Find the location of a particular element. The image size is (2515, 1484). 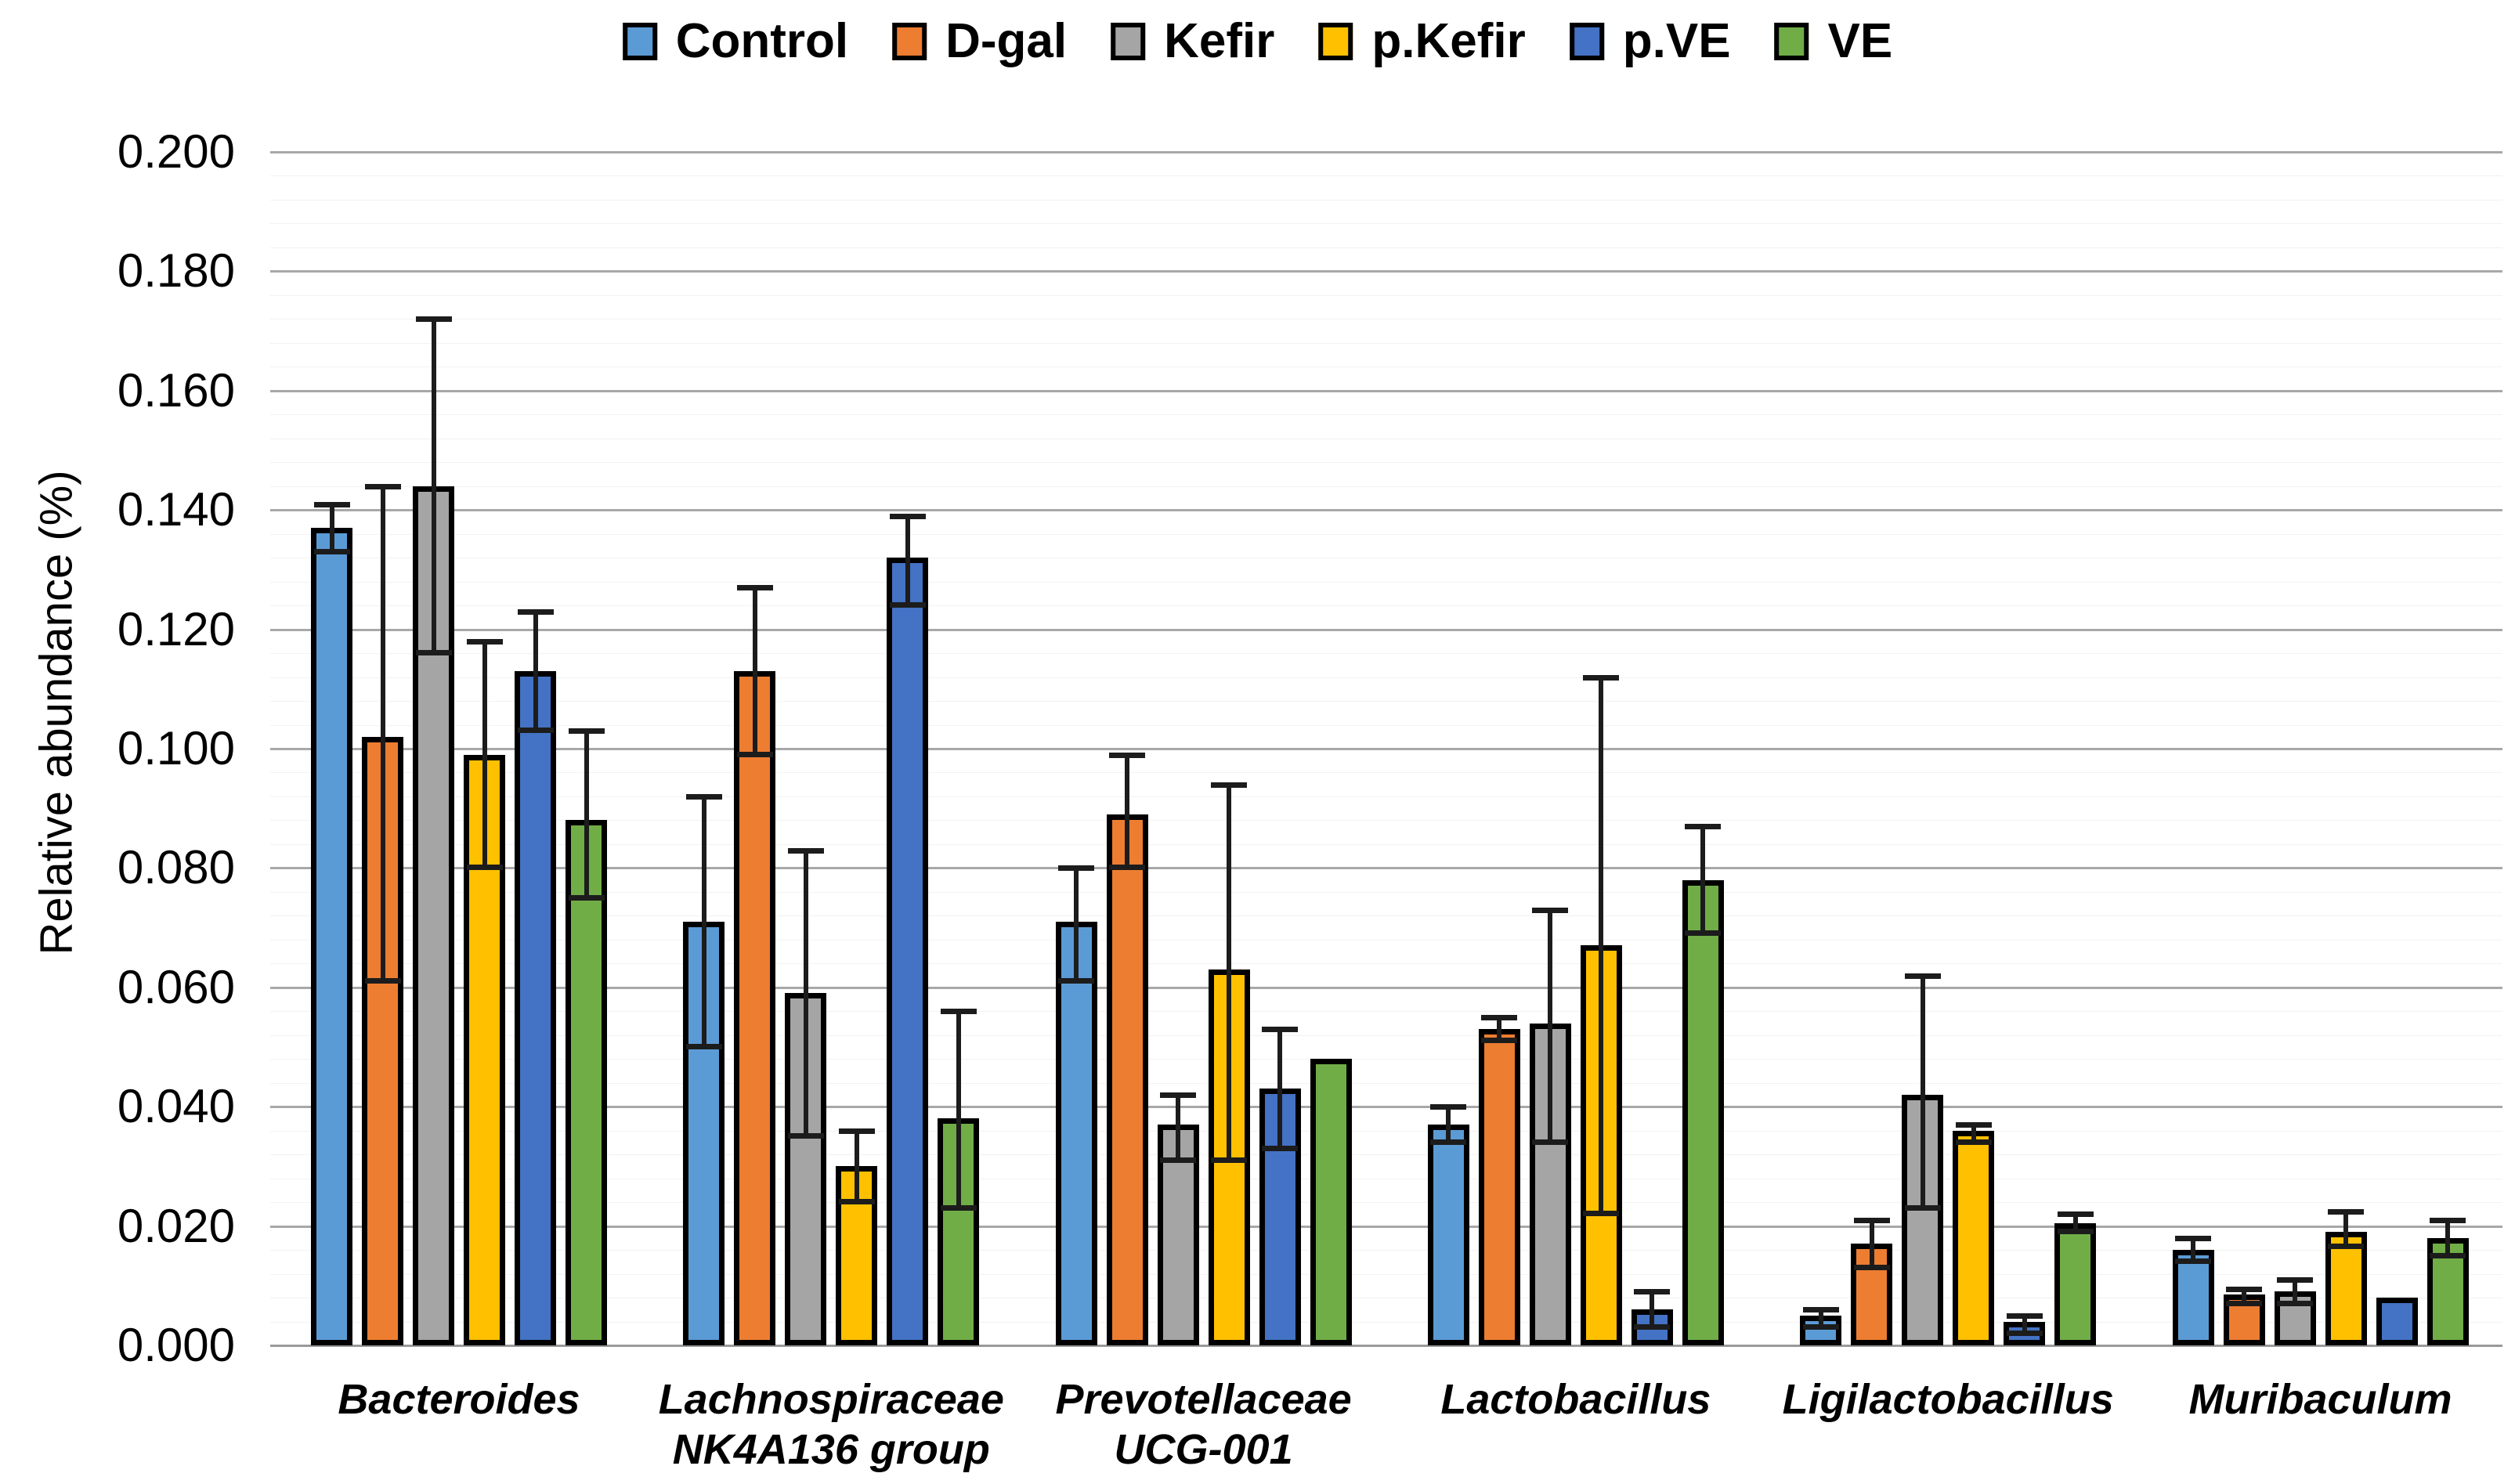

x-label-line: Bacteroides is located at coordinates (459, 1399).